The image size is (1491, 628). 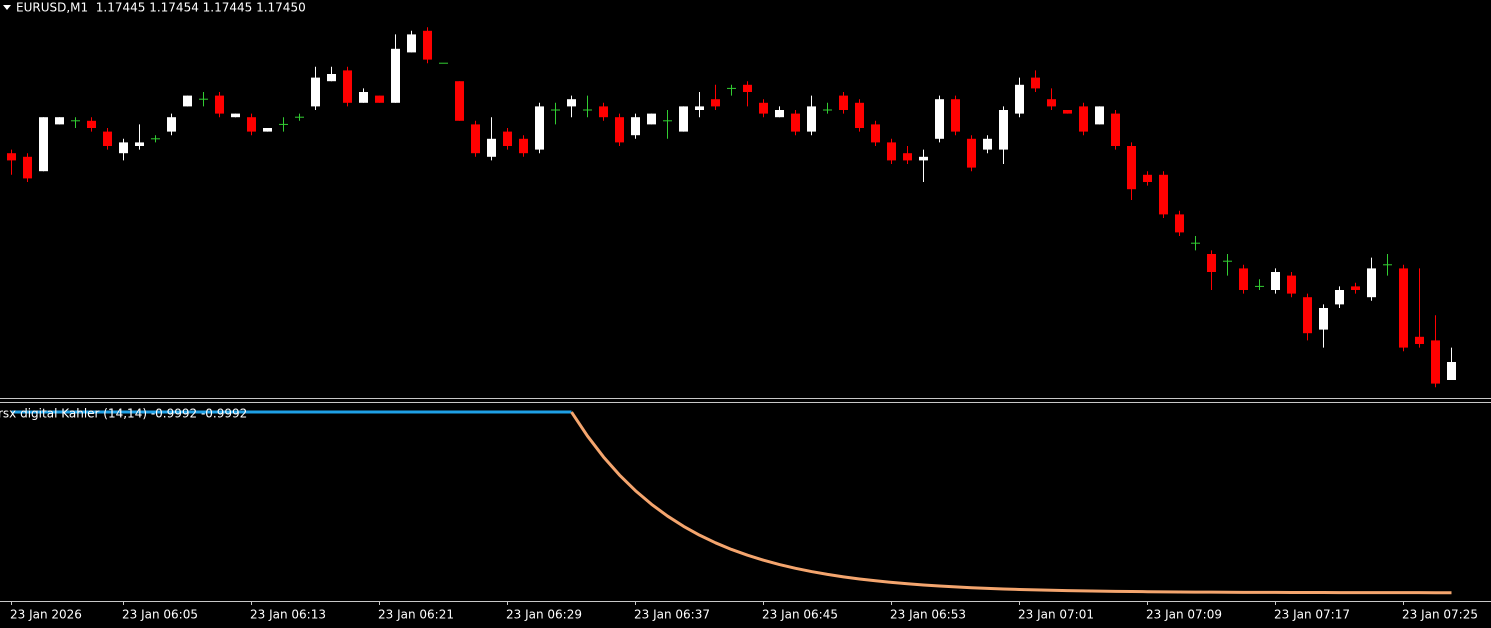 What do you see at coordinates (672, 615) in the screenshot?
I see `time-label: 23 Jan 06:37` at bounding box center [672, 615].